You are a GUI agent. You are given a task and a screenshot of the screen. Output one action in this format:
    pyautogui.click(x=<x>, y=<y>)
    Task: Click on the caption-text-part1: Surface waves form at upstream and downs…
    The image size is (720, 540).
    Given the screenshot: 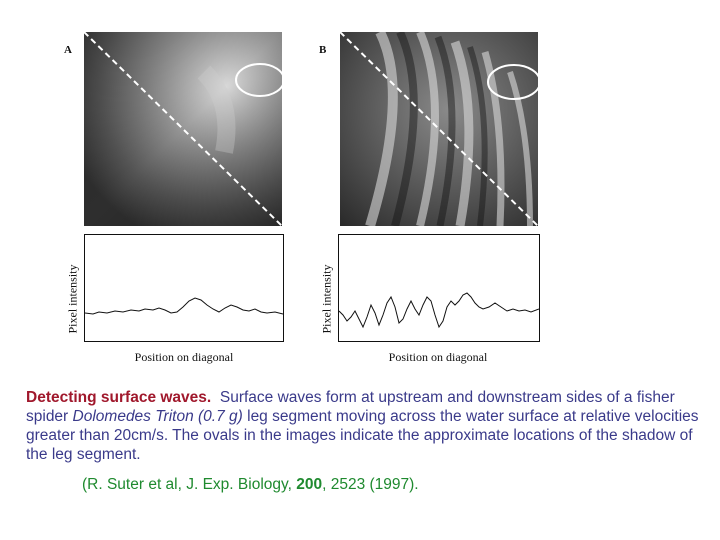 What is the action you would take?
    pyautogui.click(x=350, y=407)
    